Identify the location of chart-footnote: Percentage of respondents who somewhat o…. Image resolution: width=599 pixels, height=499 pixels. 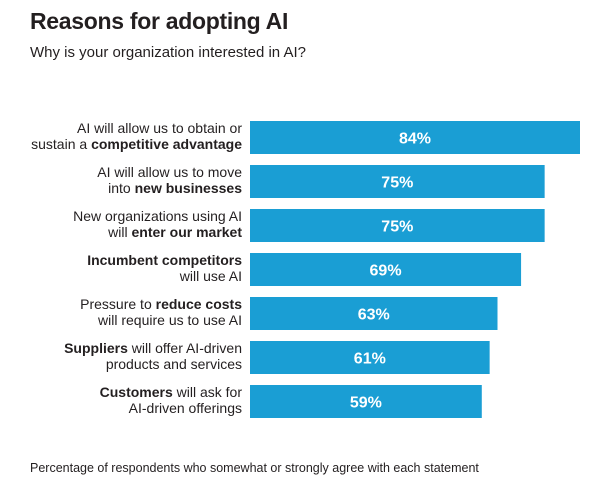
(254, 468).